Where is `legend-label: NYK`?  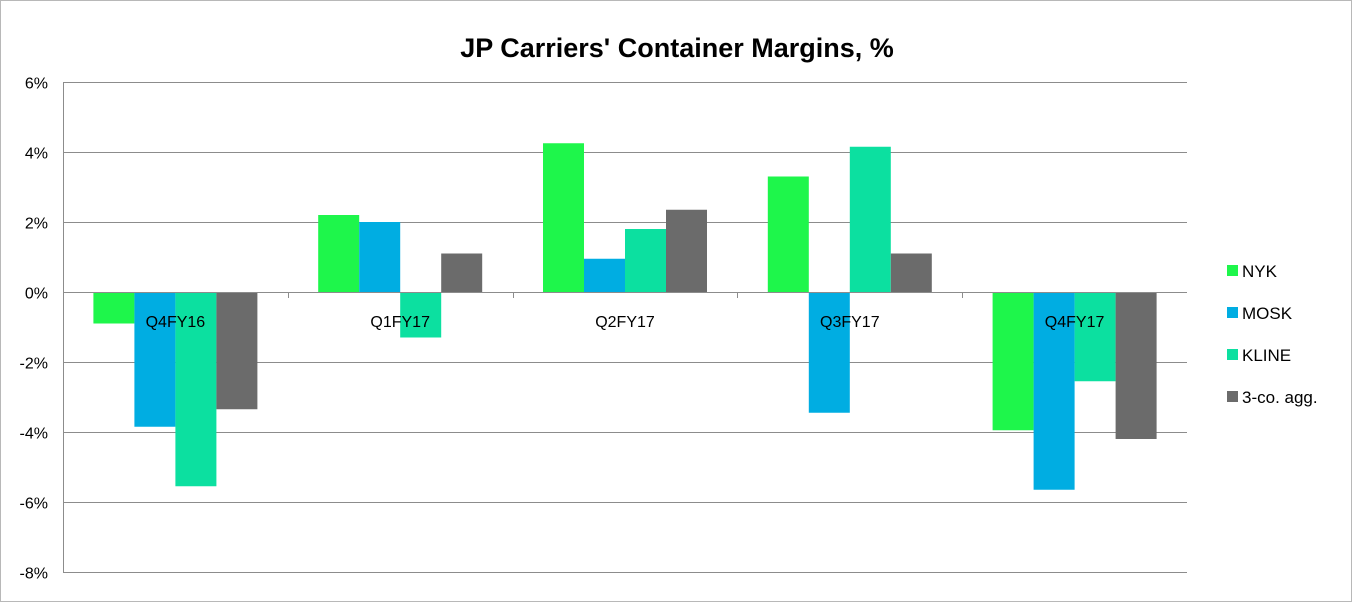 legend-label: NYK is located at coordinates (1260, 271).